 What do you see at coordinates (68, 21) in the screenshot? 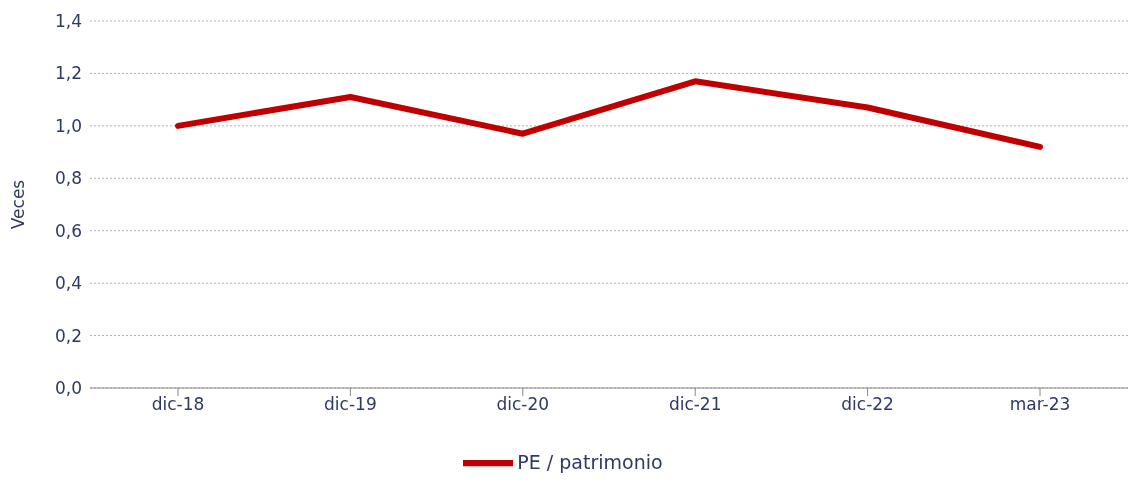
I see `y-tick-label: 1,4` at bounding box center [68, 21].